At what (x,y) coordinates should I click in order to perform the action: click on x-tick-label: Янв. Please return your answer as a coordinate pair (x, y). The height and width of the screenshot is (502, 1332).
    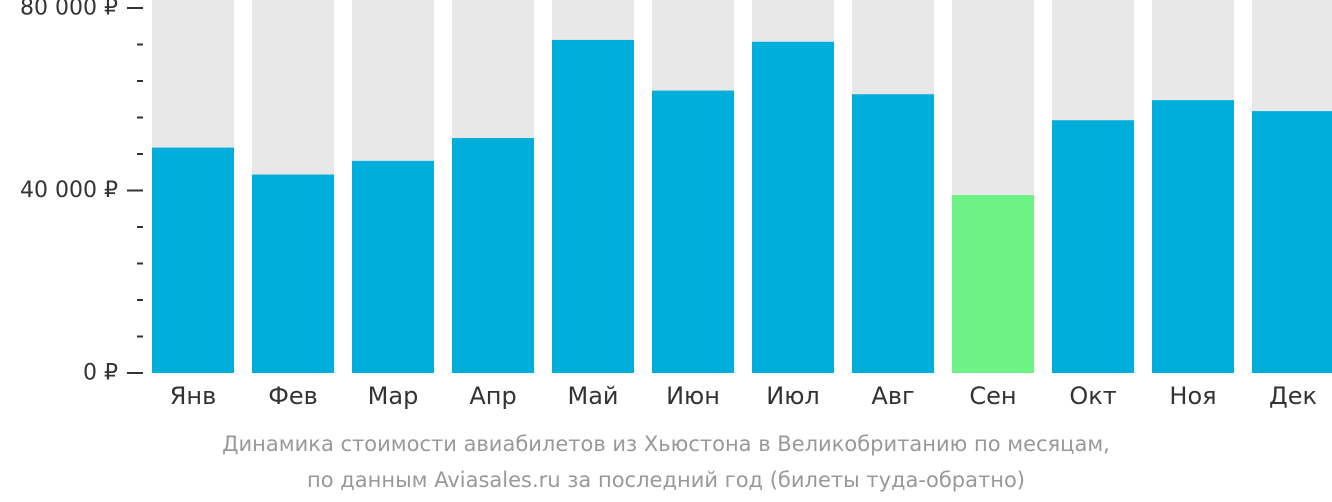
    Looking at the image, I should click on (193, 396).